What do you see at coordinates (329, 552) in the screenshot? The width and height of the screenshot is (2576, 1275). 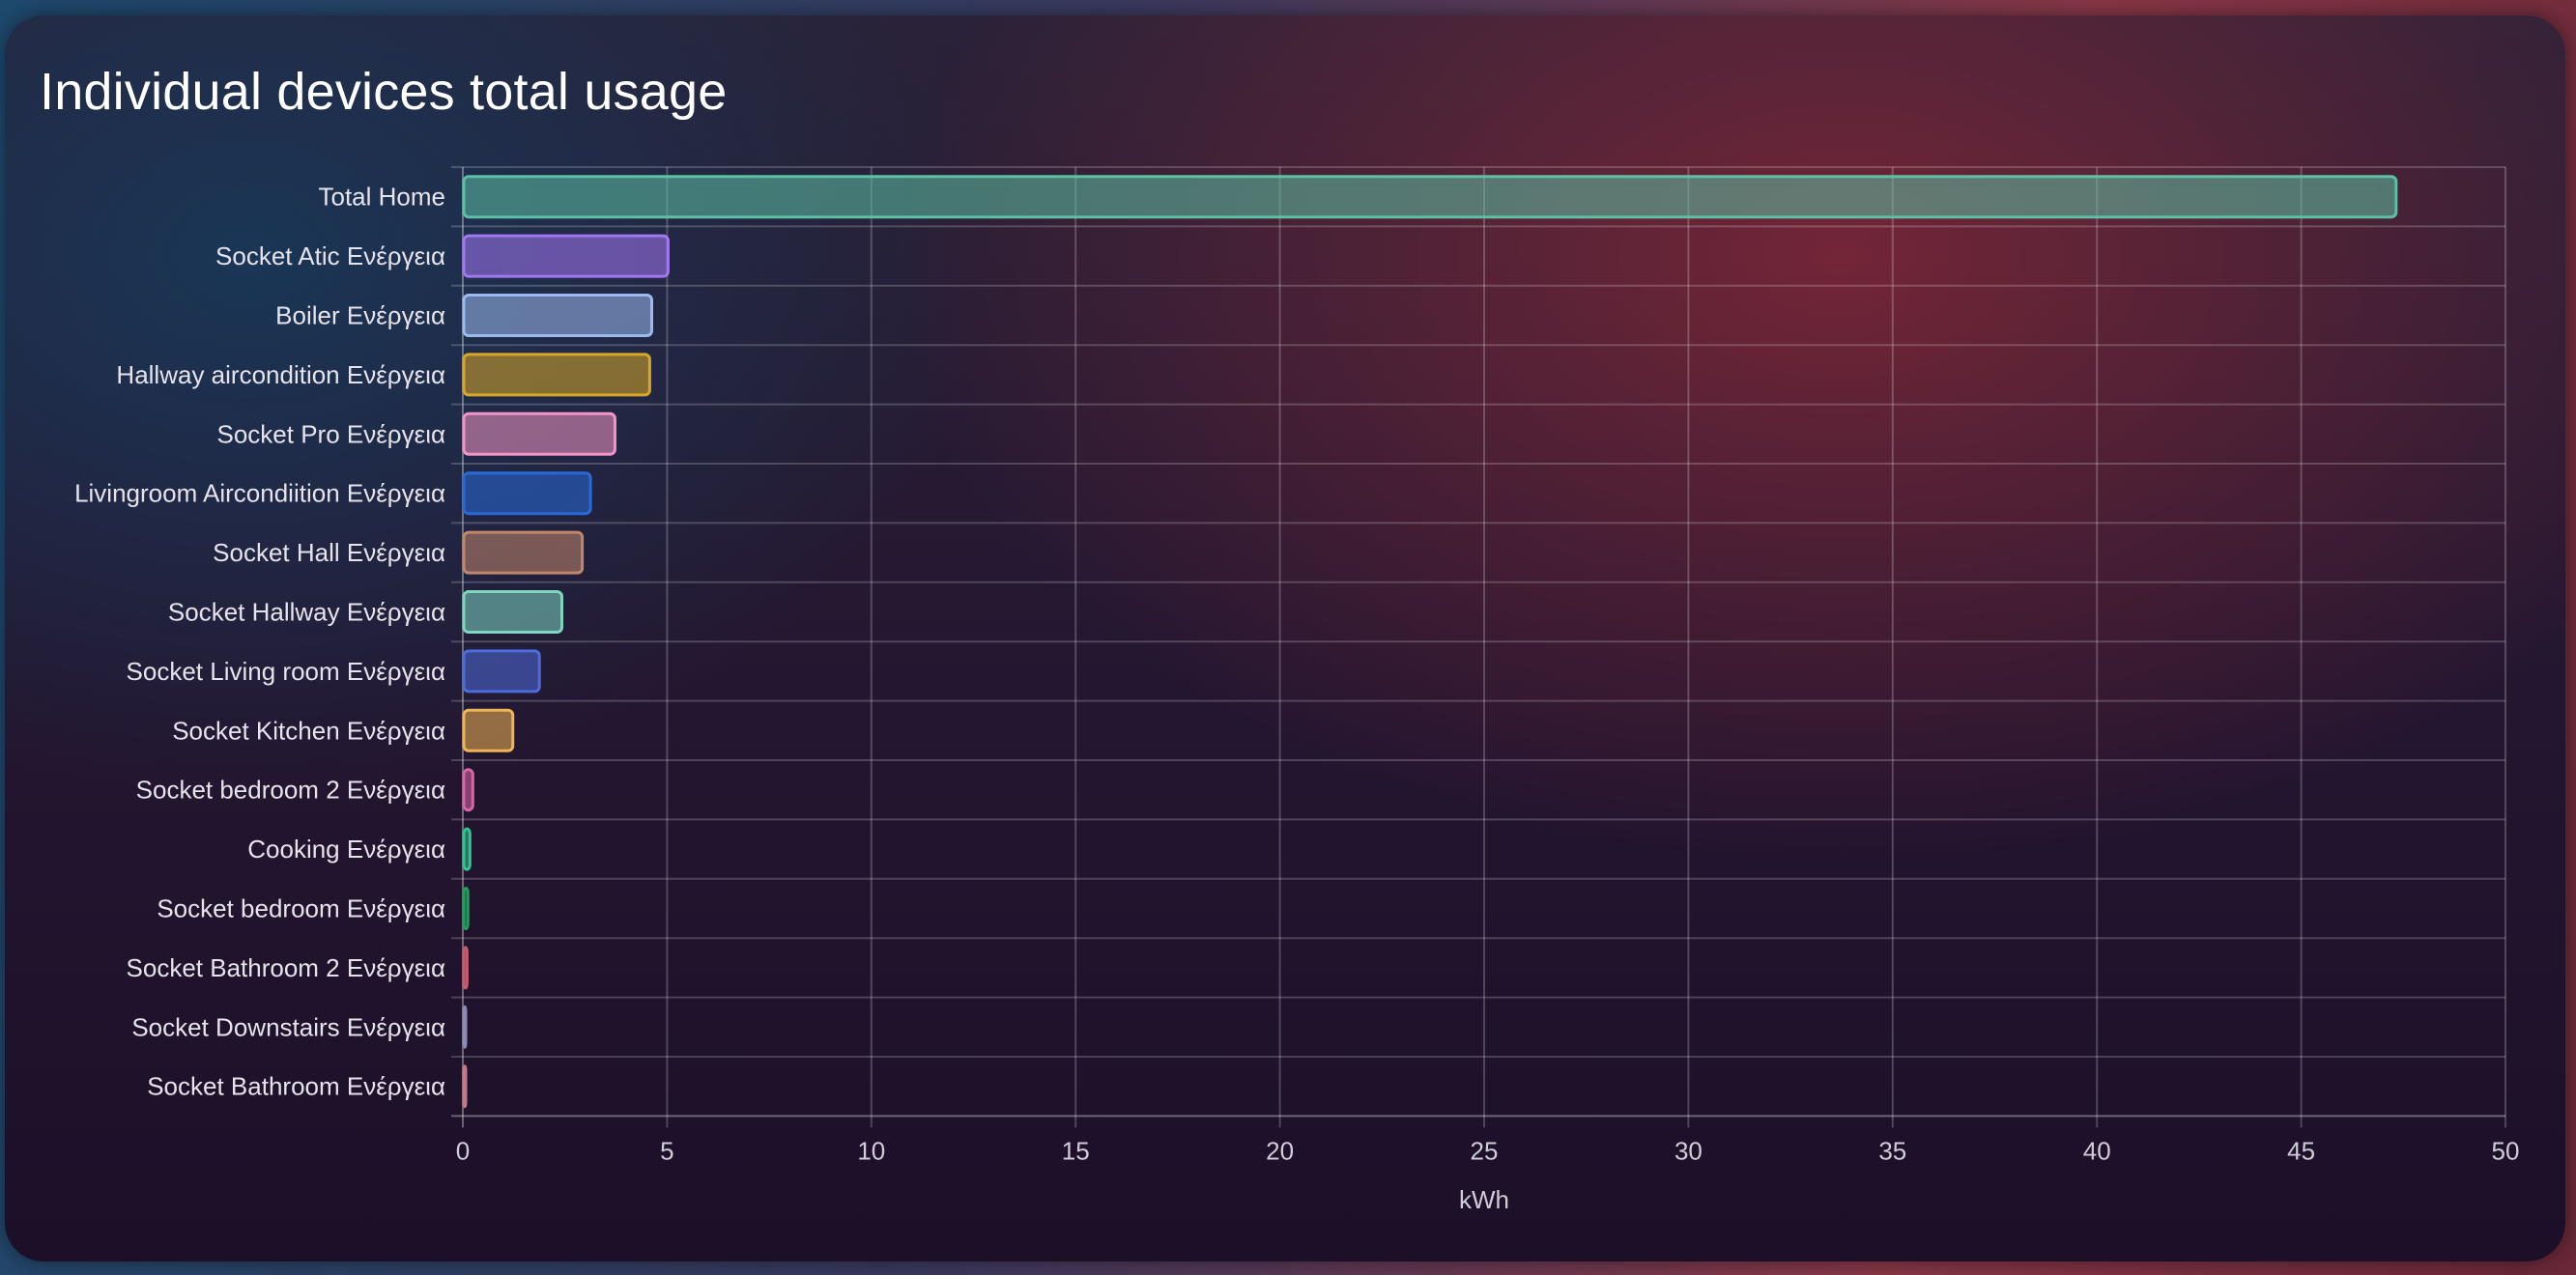 I see `category-label: Socket Hall Ενέργεια` at bounding box center [329, 552].